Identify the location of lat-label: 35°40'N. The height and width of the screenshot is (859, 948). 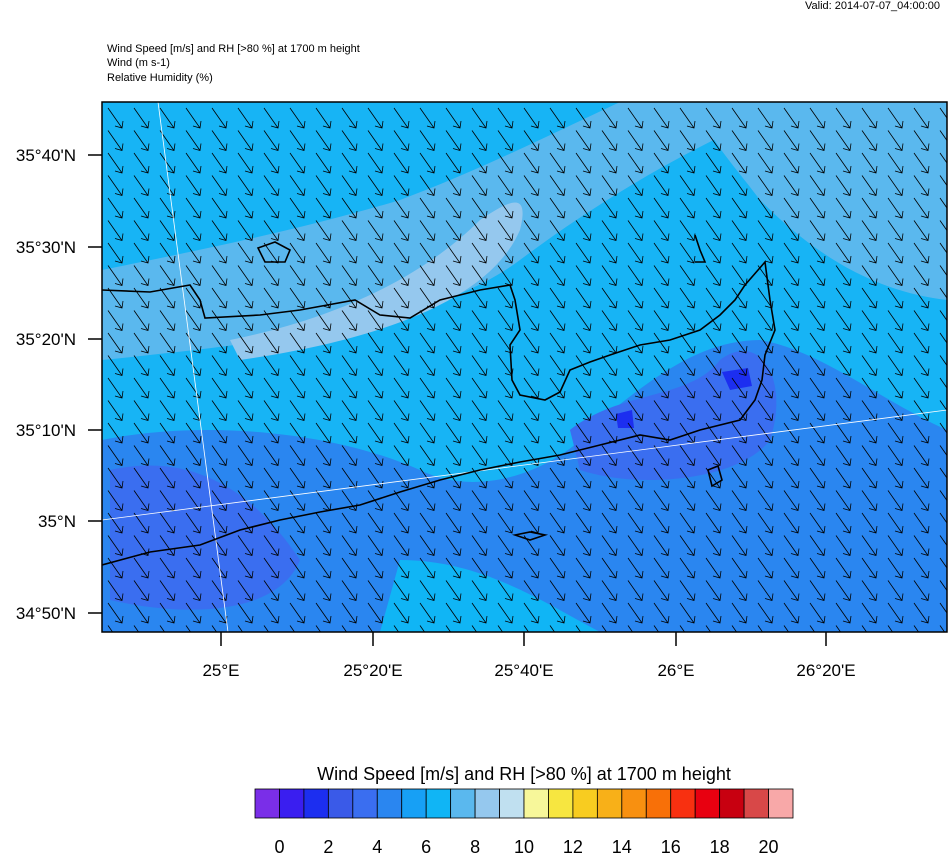
(46, 155).